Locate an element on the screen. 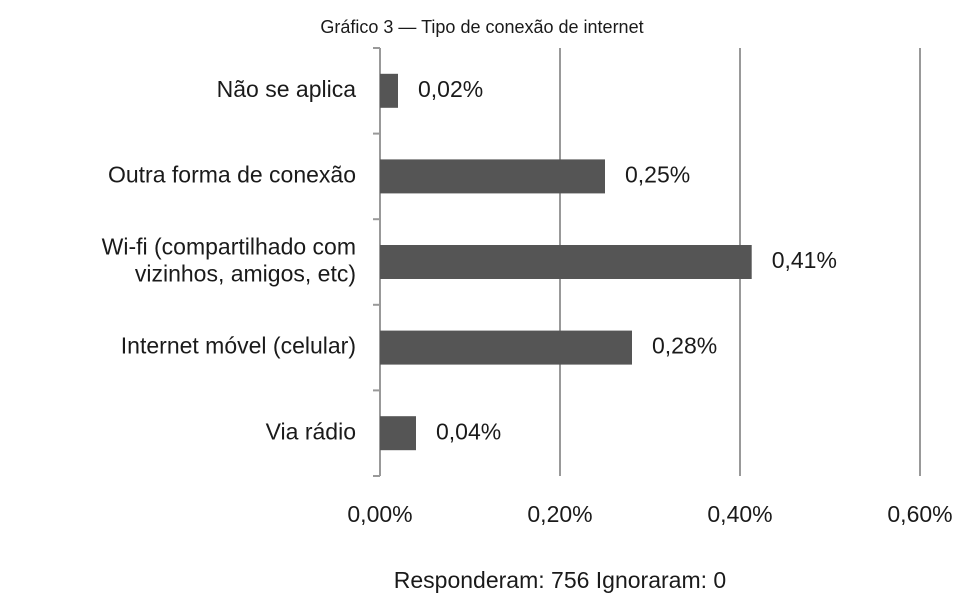  y-tick-label: Outra forma de conexão is located at coordinates (232, 174).